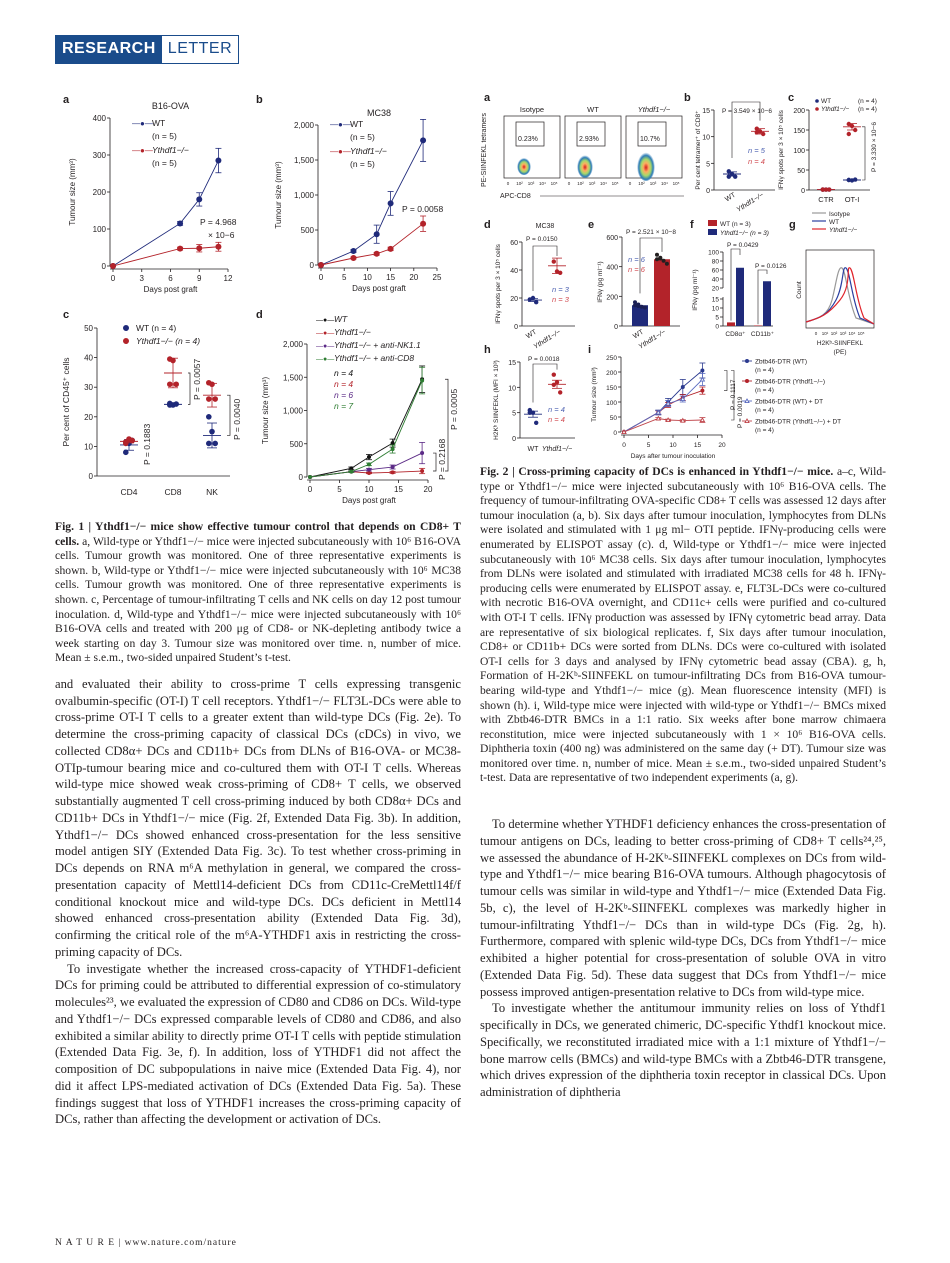 The height and width of the screenshot is (1263, 950). What do you see at coordinates (663, 406) in the screenshot?
I see `series-line` at bounding box center [663, 406].